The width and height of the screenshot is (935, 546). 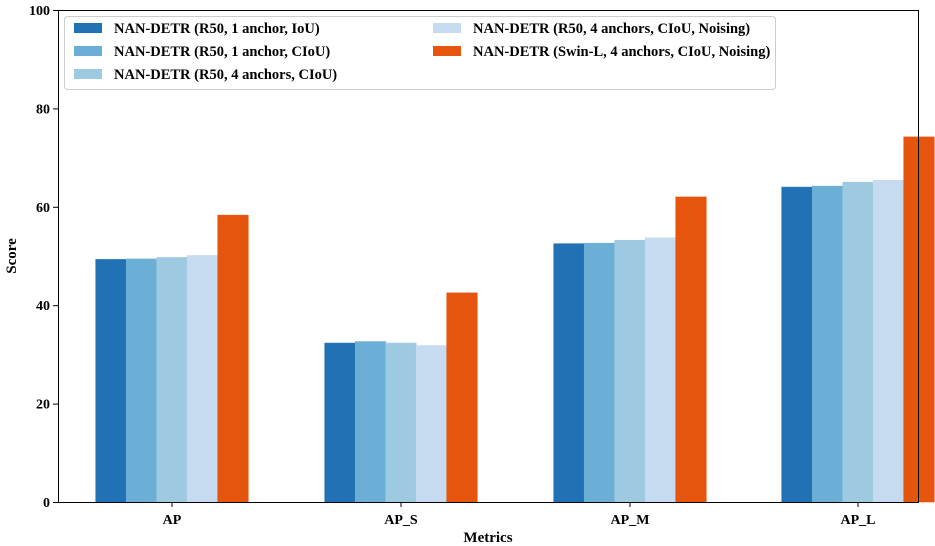 I want to click on x-axis-label: Metrics, so click(x=487, y=538).